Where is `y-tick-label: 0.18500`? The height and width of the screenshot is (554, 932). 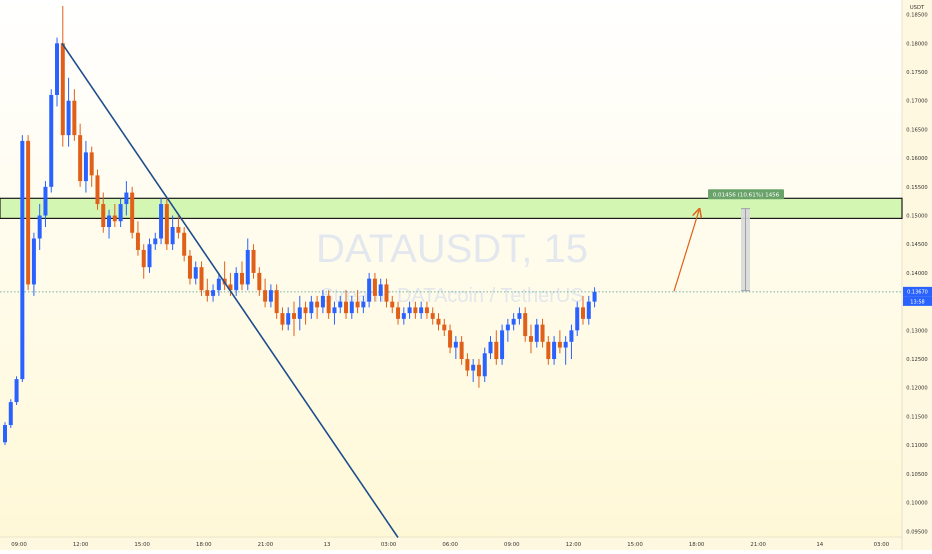 y-tick-label: 0.18500 is located at coordinates (916, 16).